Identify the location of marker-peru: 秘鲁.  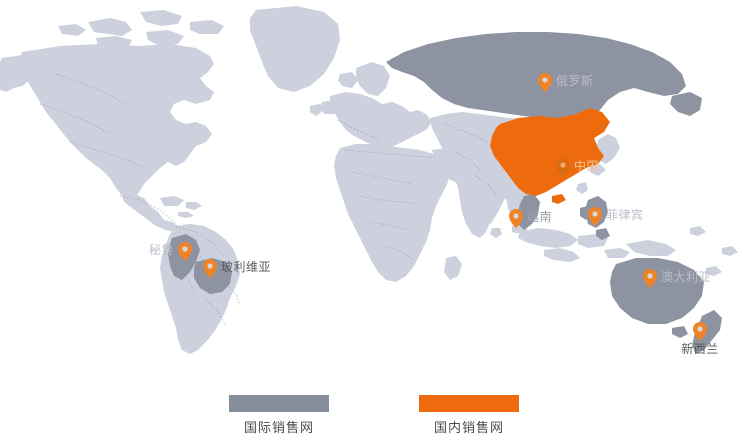
(170, 251).